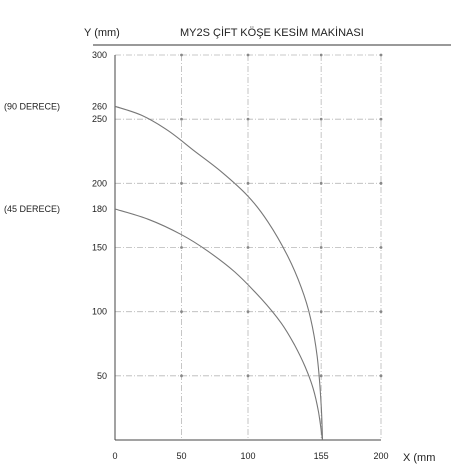 This screenshot has width=451, height=468. I want to click on y-tick-label: 300, so click(99, 55).